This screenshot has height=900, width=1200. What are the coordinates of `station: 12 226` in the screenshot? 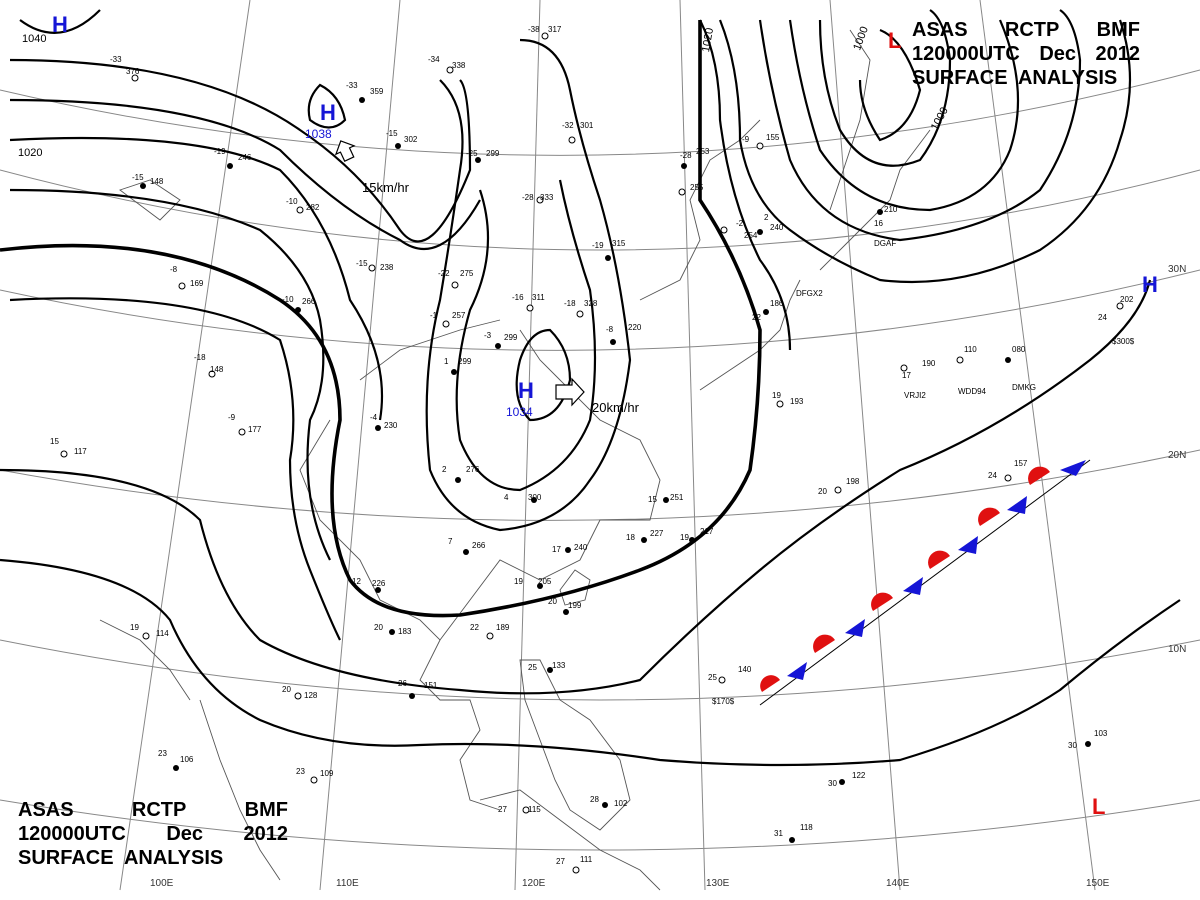 It's located at (369, 585).